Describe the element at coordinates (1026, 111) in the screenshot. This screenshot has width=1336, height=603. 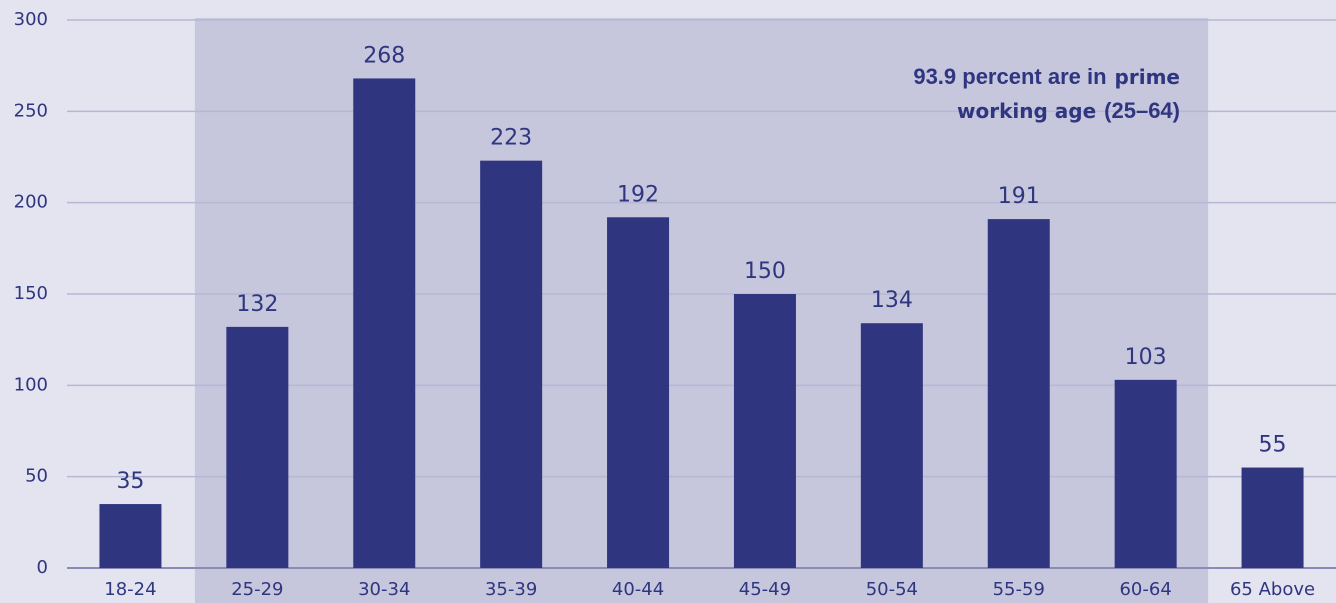
I see `annotation-part: working age` at that location.